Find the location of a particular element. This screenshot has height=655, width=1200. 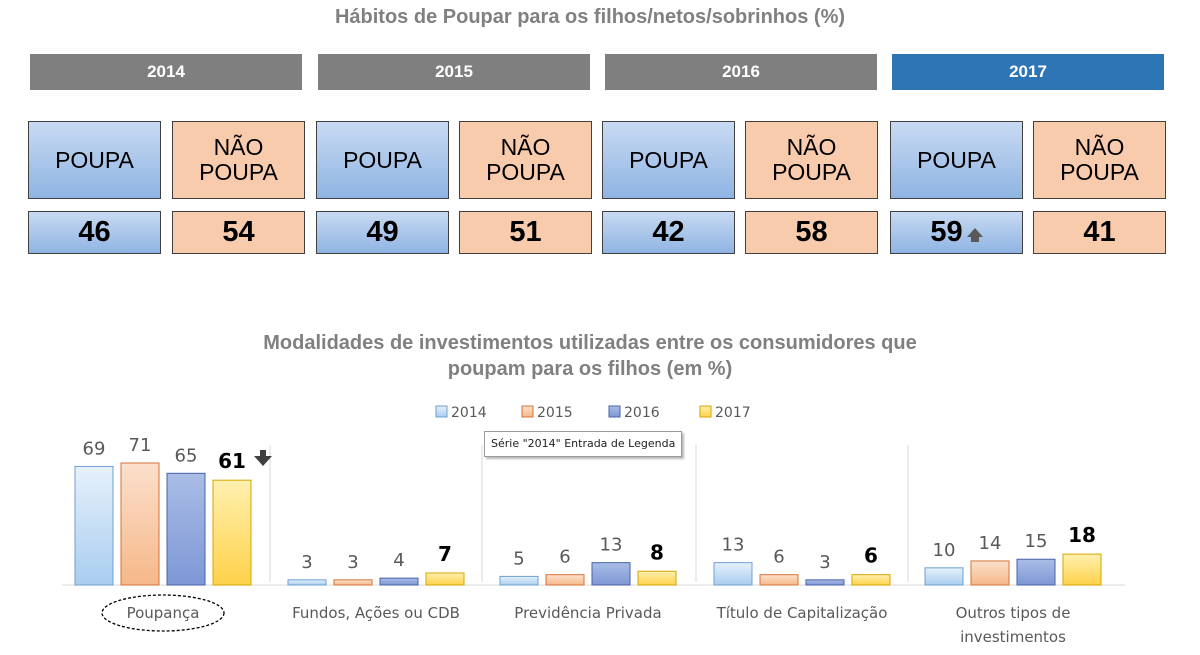

data-label-2015-1: 3 is located at coordinates (352, 562).